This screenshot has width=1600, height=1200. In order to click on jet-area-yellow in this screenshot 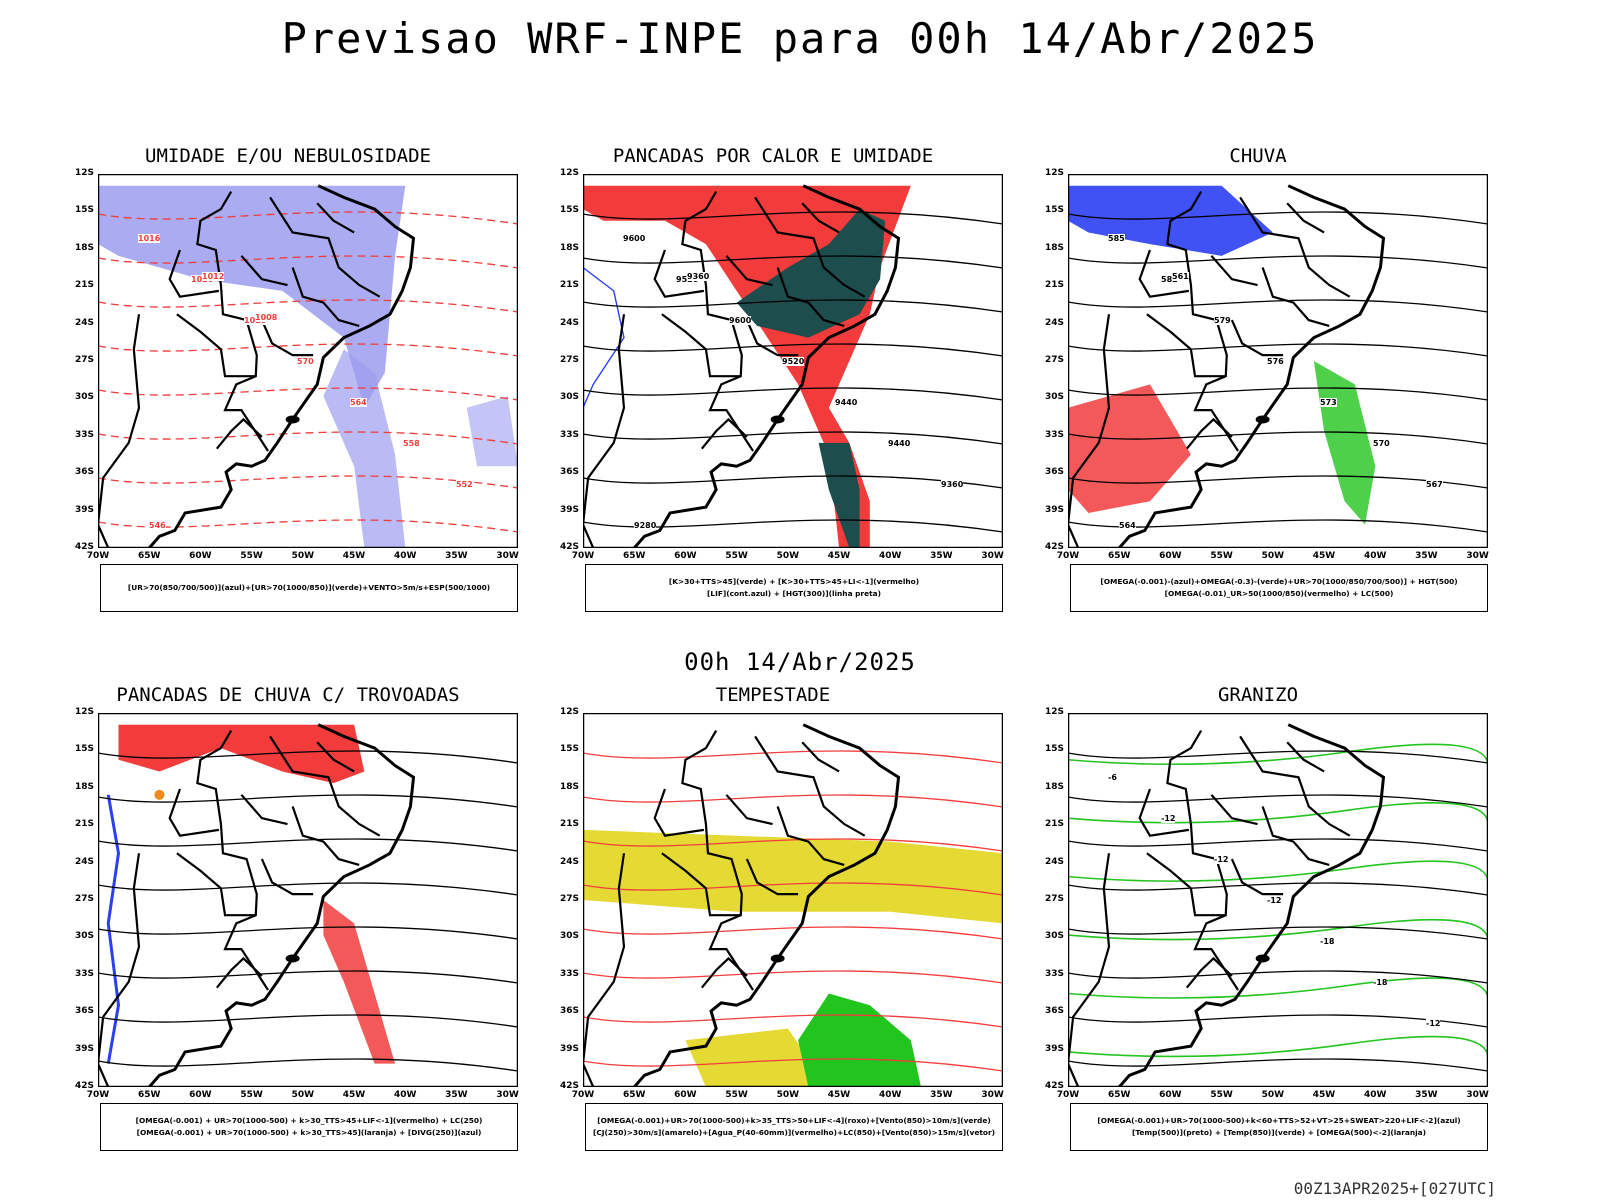, I will do `click(793, 876)`.